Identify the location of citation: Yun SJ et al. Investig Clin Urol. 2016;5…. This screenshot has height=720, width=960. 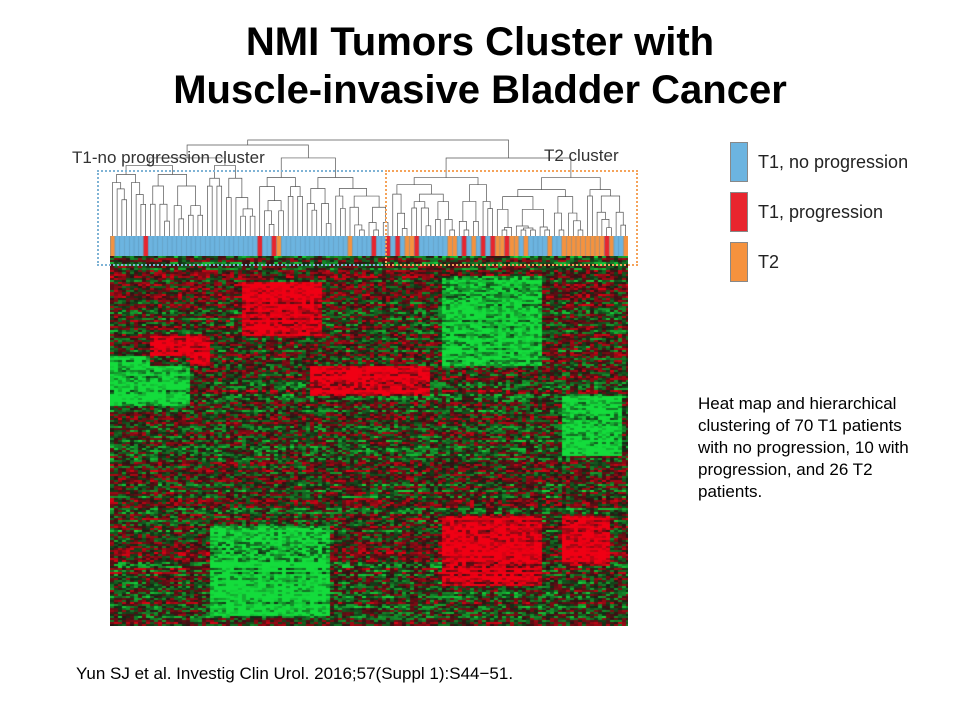
(295, 673).